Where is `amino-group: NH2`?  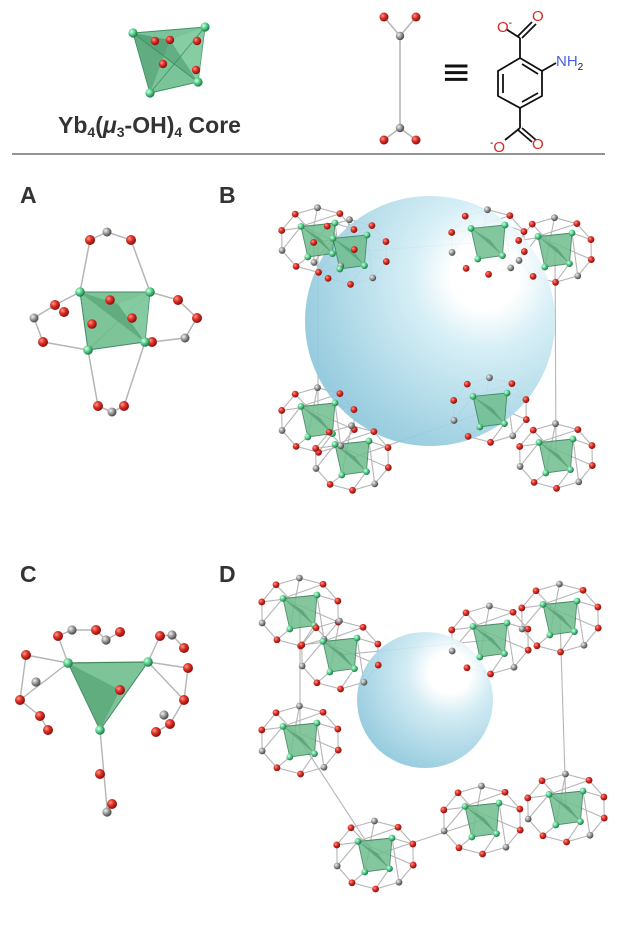
amino-group: NH2 is located at coordinates (570, 63).